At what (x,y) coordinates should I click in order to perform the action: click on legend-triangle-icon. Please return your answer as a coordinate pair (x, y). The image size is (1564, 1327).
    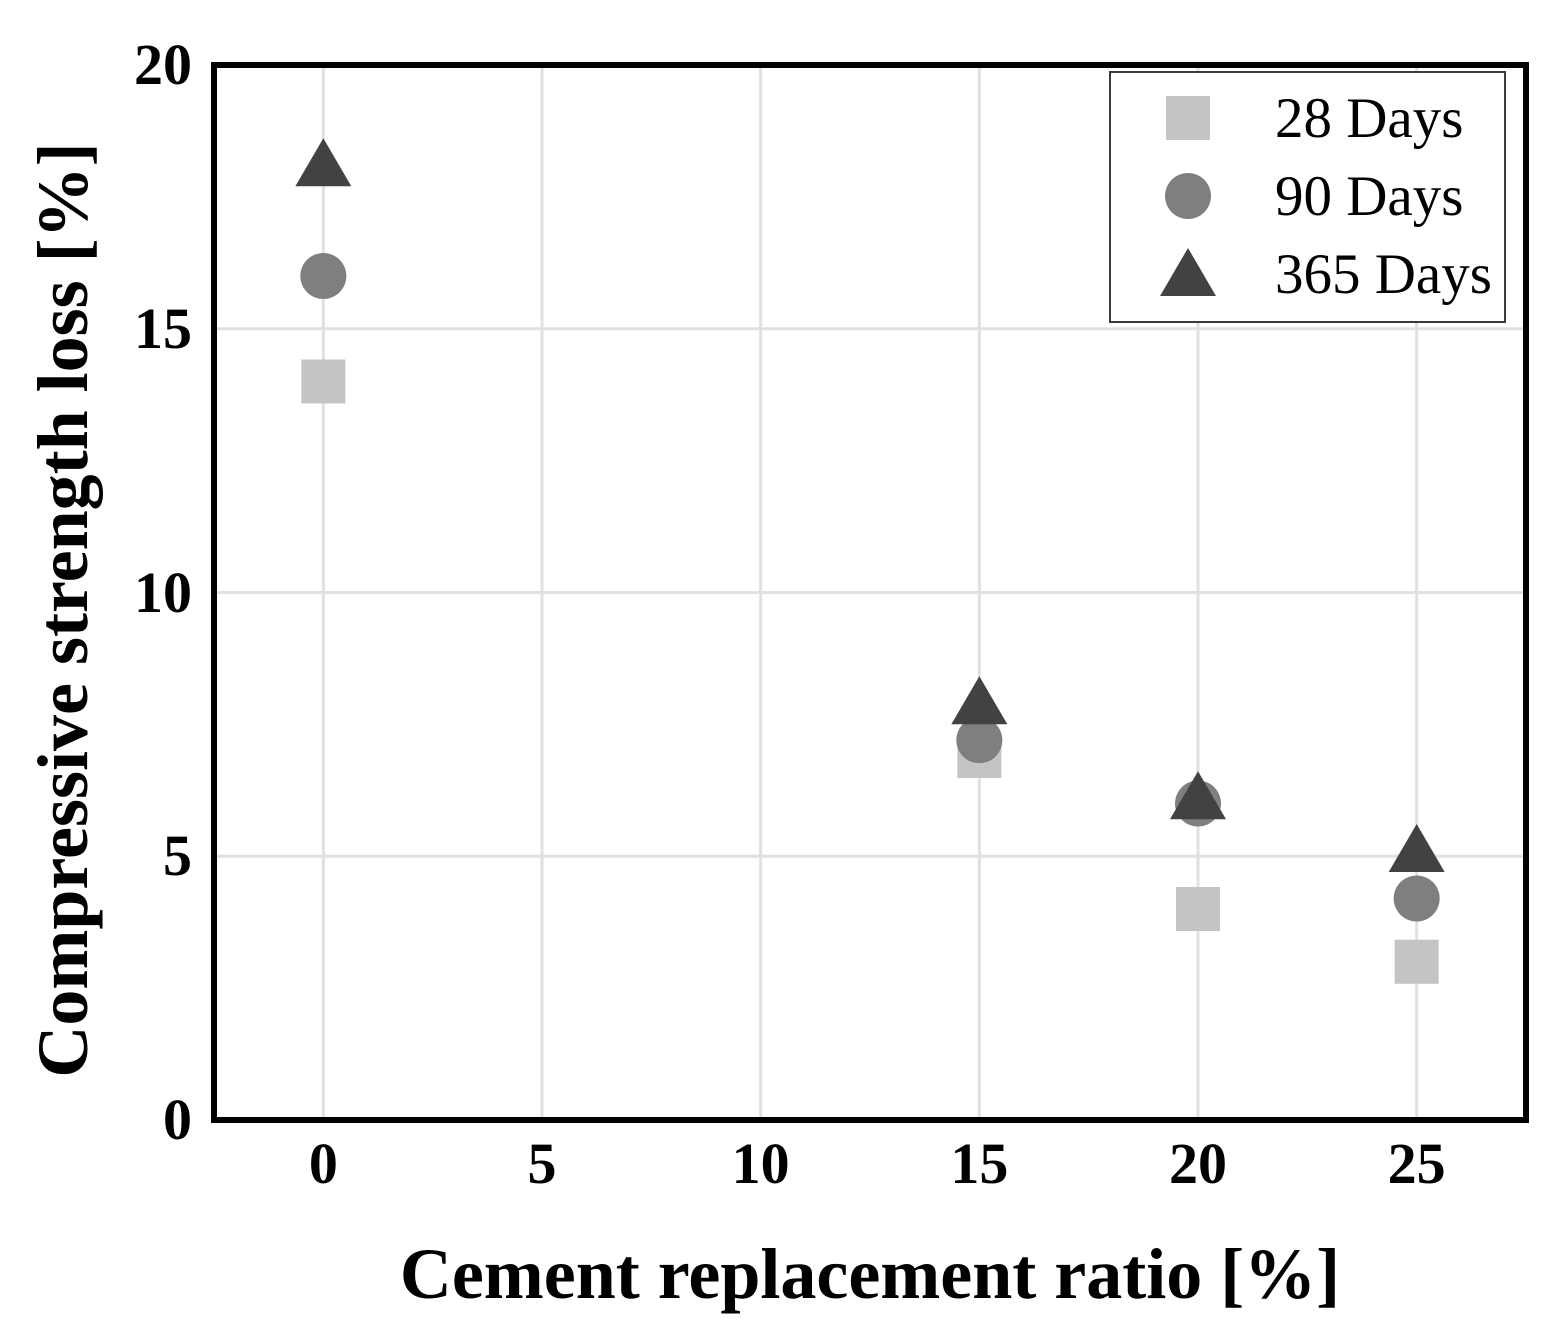
    Looking at the image, I should click on (1188, 274).